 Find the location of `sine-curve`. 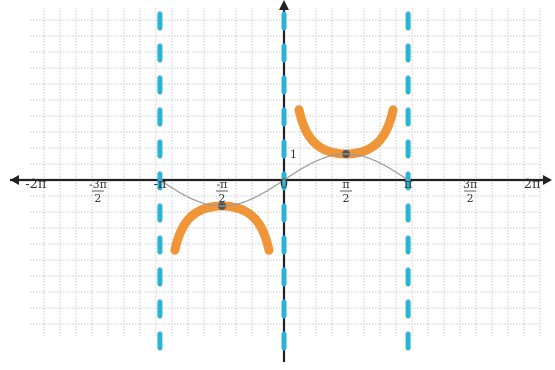

sine-curve is located at coordinates (284, 180).